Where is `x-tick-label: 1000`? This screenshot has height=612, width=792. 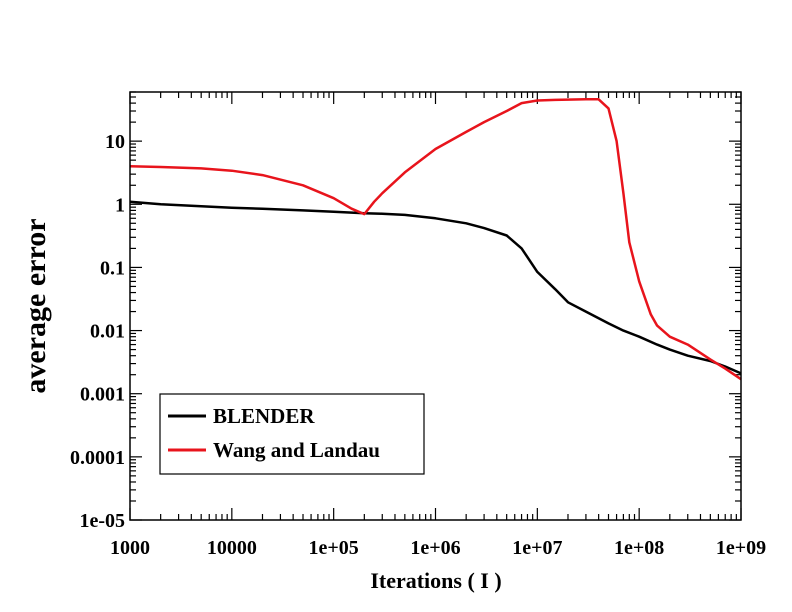 x-tick-label: 1000 is located at coordinates (130, 548).